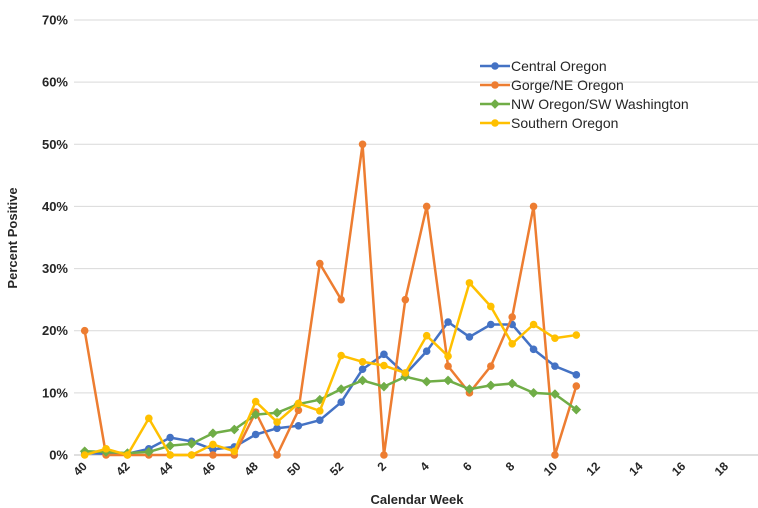  Describe the element at coordinates (381, 466) in the screenshot. I see `x-tick-label: 2` at that location.